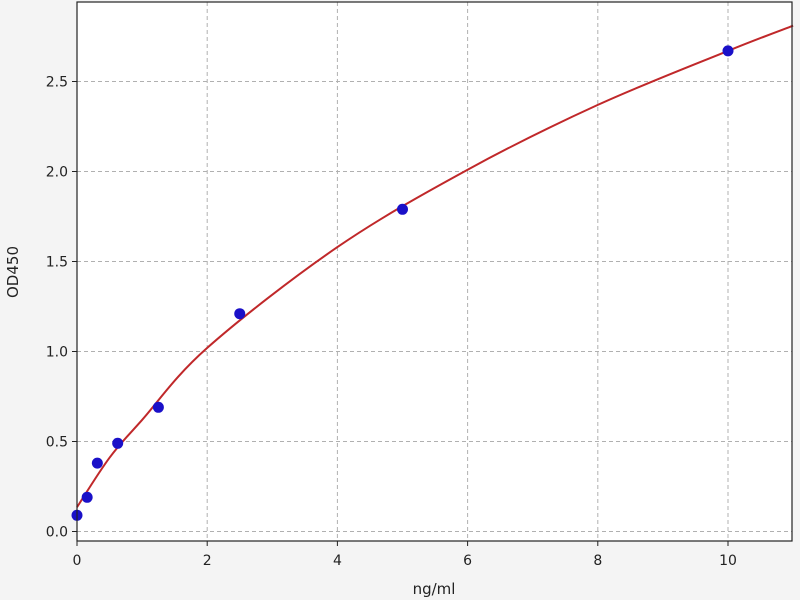 Image resolution: width=800 pixels, height=600 pixels. I want to click on x-tick-label: 0, so click(77, 561).